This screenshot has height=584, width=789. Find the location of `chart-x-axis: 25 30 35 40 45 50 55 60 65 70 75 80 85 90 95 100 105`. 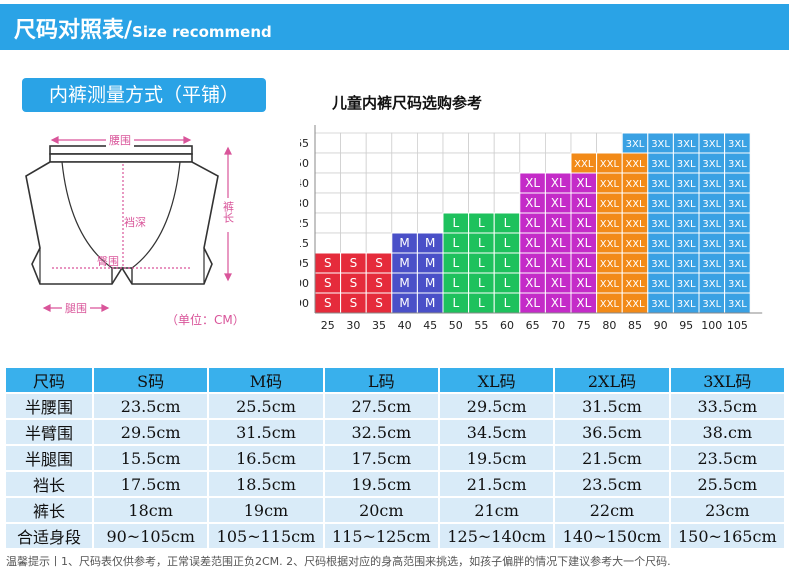

chart-x-axis: 25 30 35 40 45 50 55 60 65 70 75 80 85 90 95 100 105 is located at coordinates (539, 322).